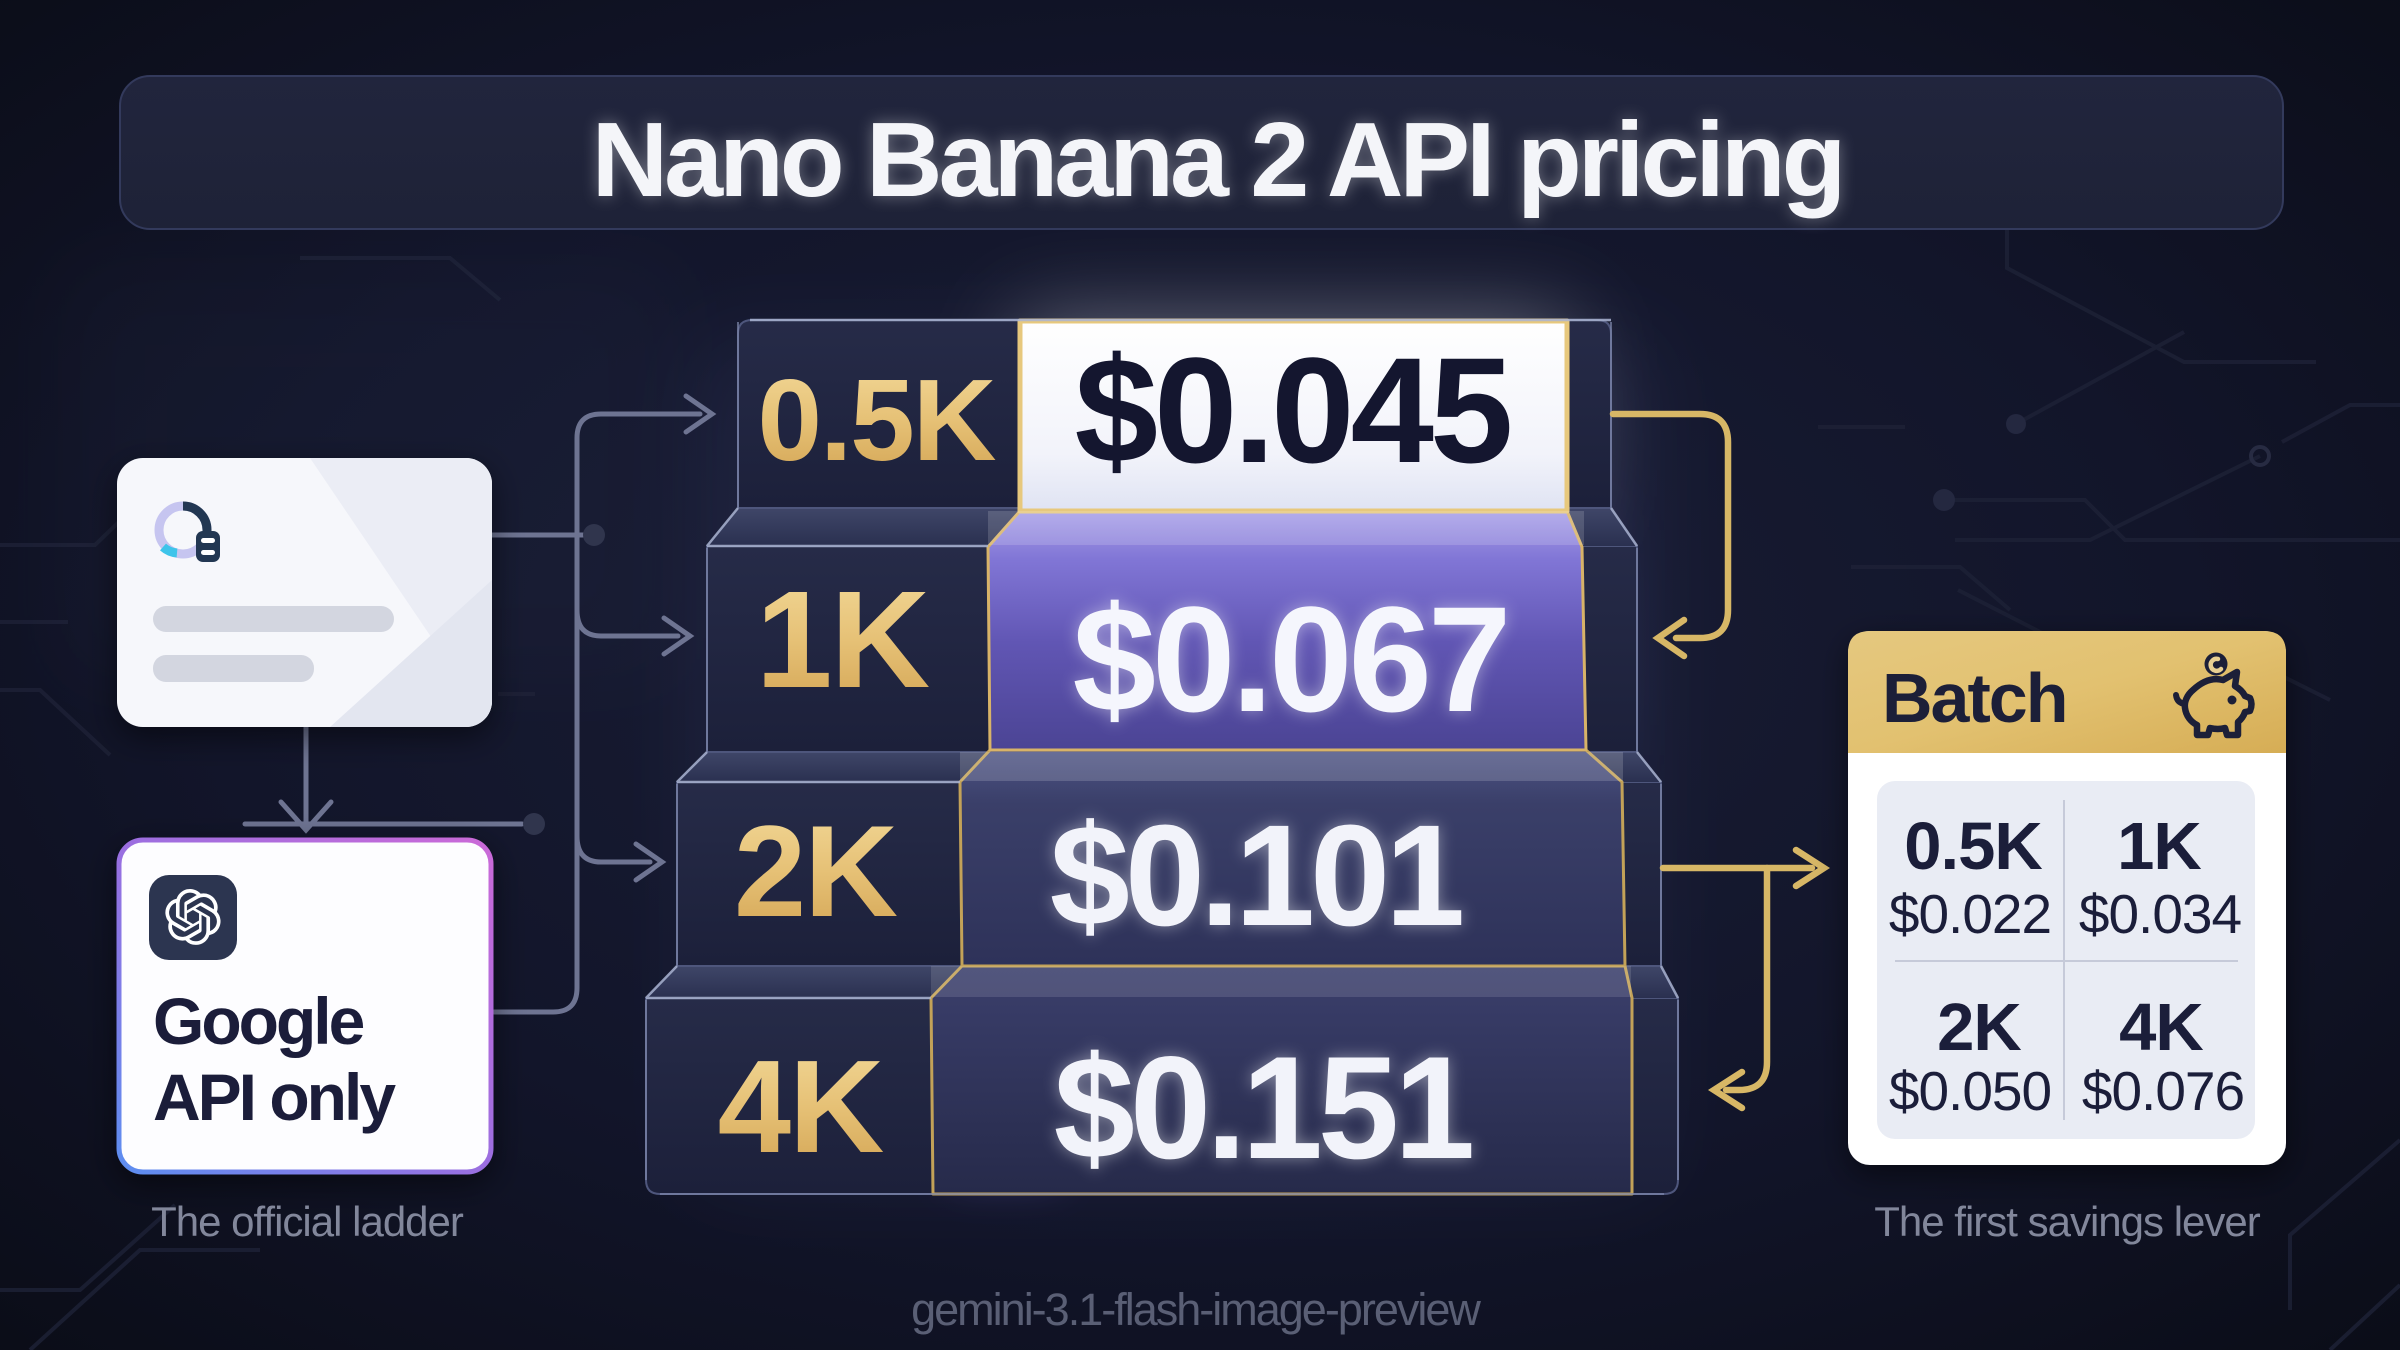  I want to click on svg-text: $0.067, so click(1290, 659).